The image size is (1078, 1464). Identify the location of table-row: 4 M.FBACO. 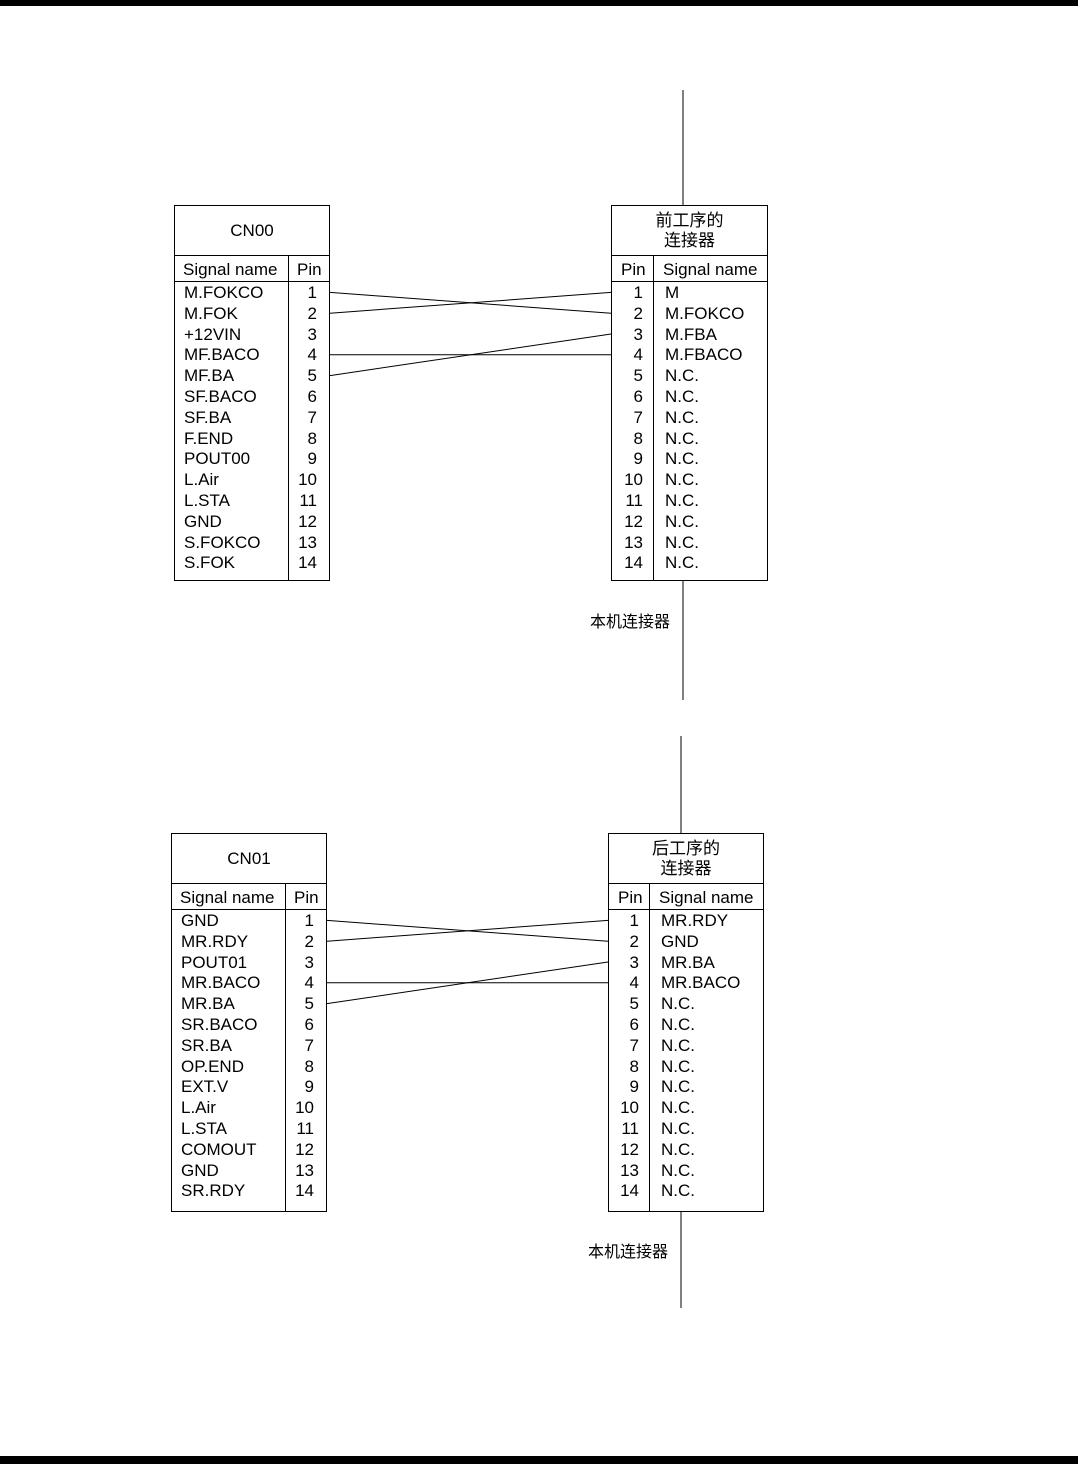
(689, 355).